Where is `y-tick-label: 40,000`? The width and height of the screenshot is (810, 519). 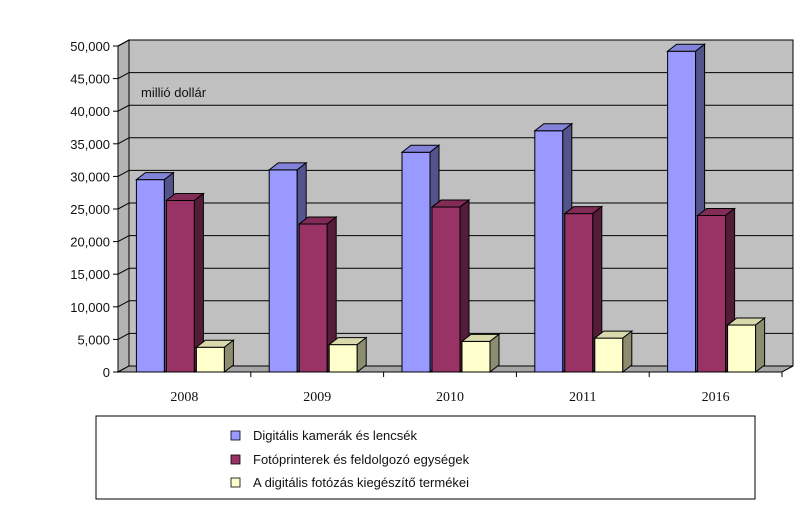 y-tick-label: 40,000 is located at coordinates (90, 111).